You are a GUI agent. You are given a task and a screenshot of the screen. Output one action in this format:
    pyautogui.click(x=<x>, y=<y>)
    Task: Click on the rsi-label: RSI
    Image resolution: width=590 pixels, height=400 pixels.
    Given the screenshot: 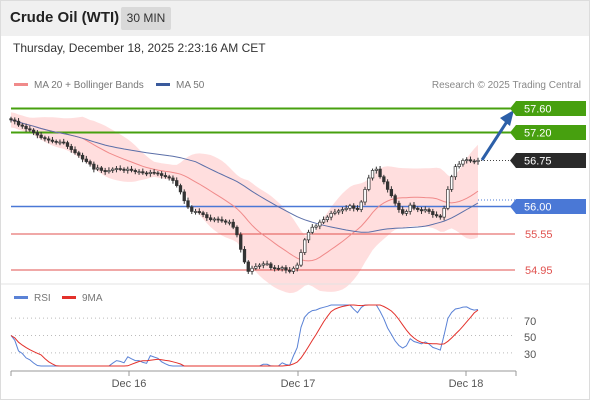 What is the action you would take?
    pyautogui.click(x=42, y=298)
    